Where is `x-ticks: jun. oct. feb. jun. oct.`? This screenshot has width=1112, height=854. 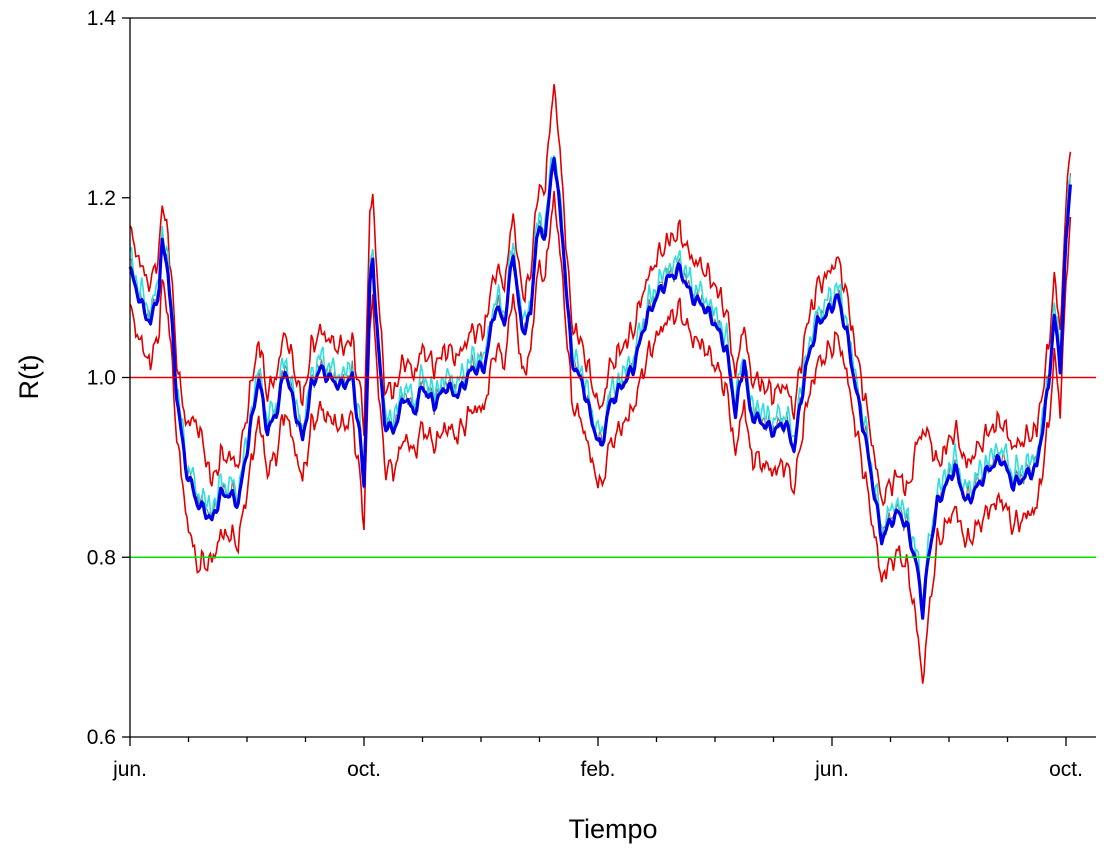
x-ticks: jun. oct. feb. jun. oct. is located at coordinates (597, 759).